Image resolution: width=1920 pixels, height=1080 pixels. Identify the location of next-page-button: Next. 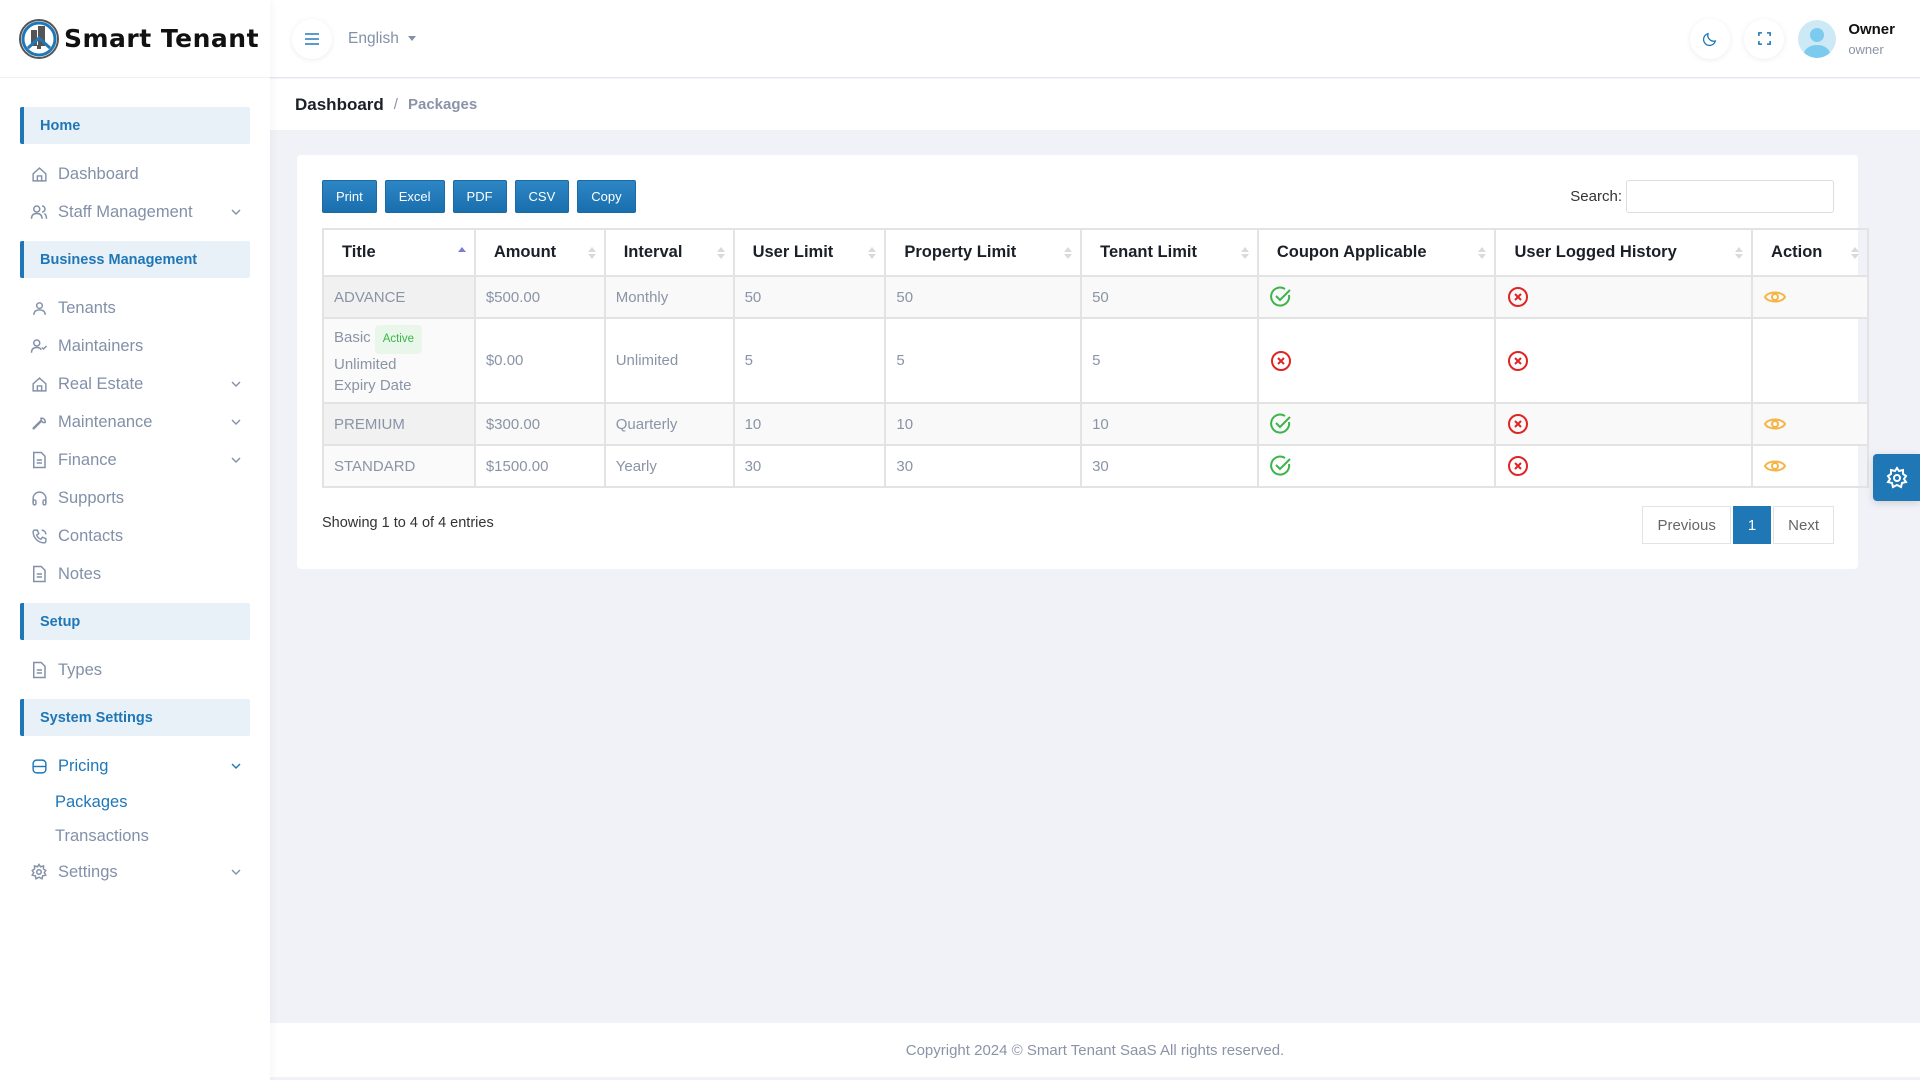
(1803, 525).